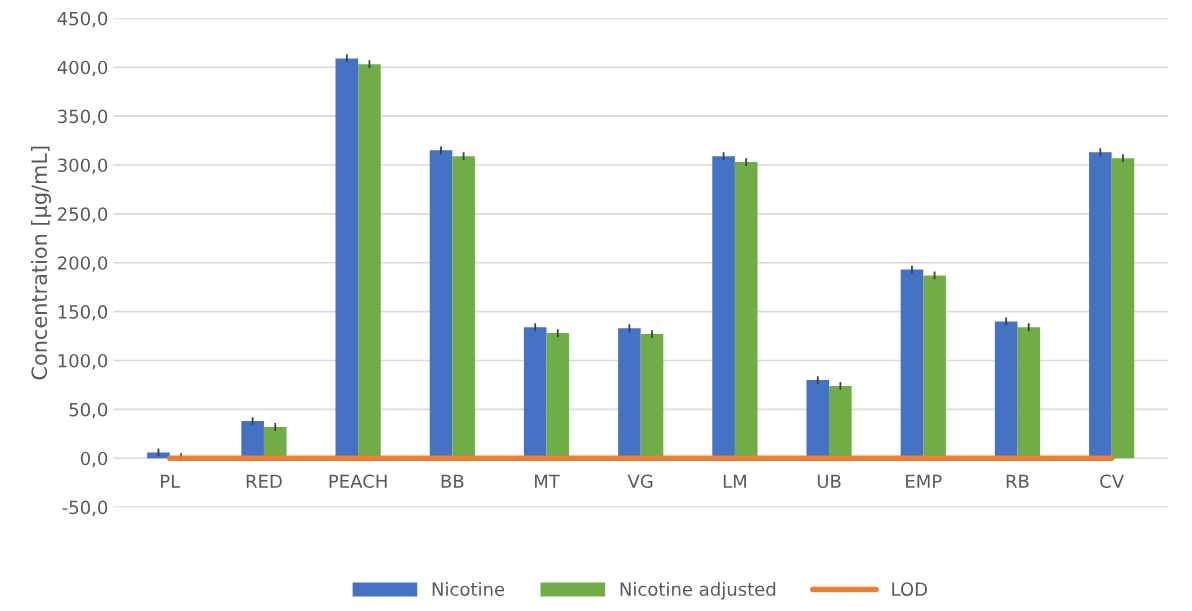 Image resolution: width=1192 pixels, height=611 pixels. What do you see at coordinates (82, 19) in the screenshot?
I see `y-tick-label: 450,0` at bounding box center [82, 19].